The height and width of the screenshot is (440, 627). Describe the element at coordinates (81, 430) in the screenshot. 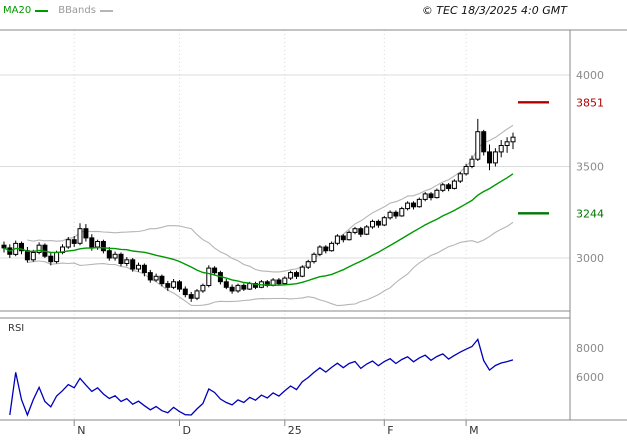

I see `month-tick-label: N` at that location.